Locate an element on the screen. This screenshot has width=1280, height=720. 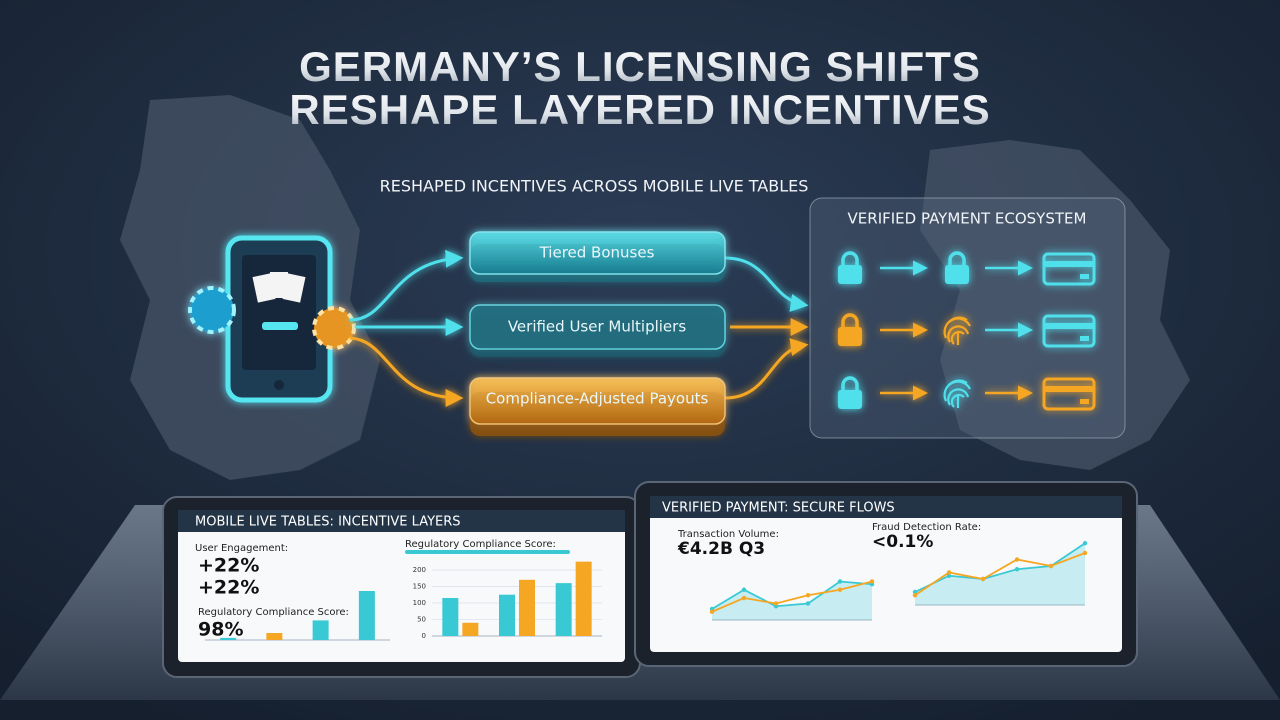
map-right is located at coordinates (1055, 305).